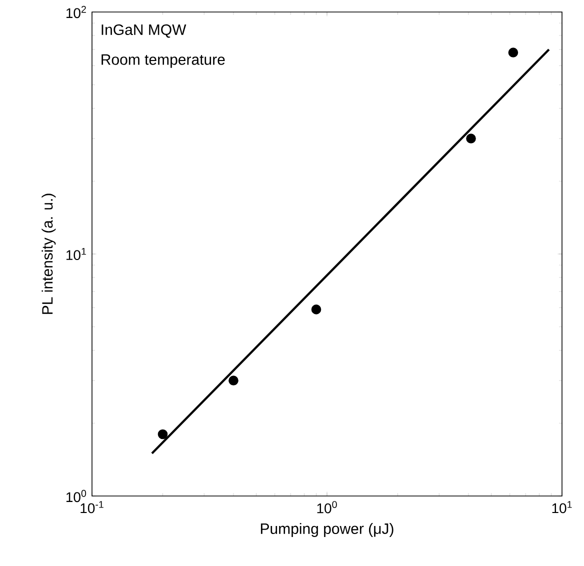  What do you see at coordinates (76, 496) in the screenshot?
I see `y-tick-label: 10$^{0}$` at bounding box center [76, 496].